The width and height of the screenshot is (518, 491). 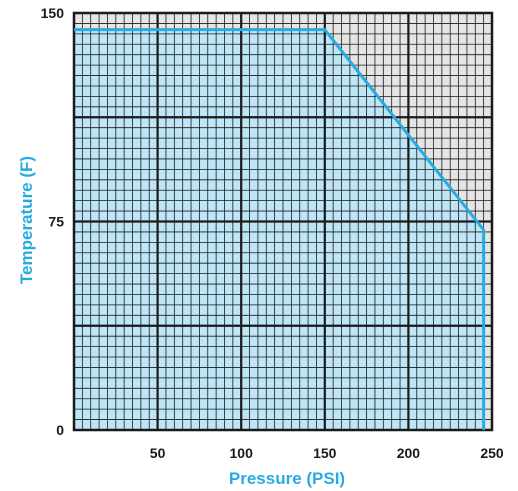 I want to click on x-tick-labels: 50 100 150 200 250, so click(x=327, y=453).